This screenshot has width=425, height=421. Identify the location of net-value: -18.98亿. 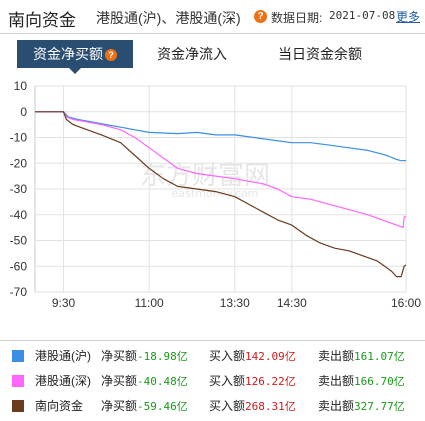
(162, 356).